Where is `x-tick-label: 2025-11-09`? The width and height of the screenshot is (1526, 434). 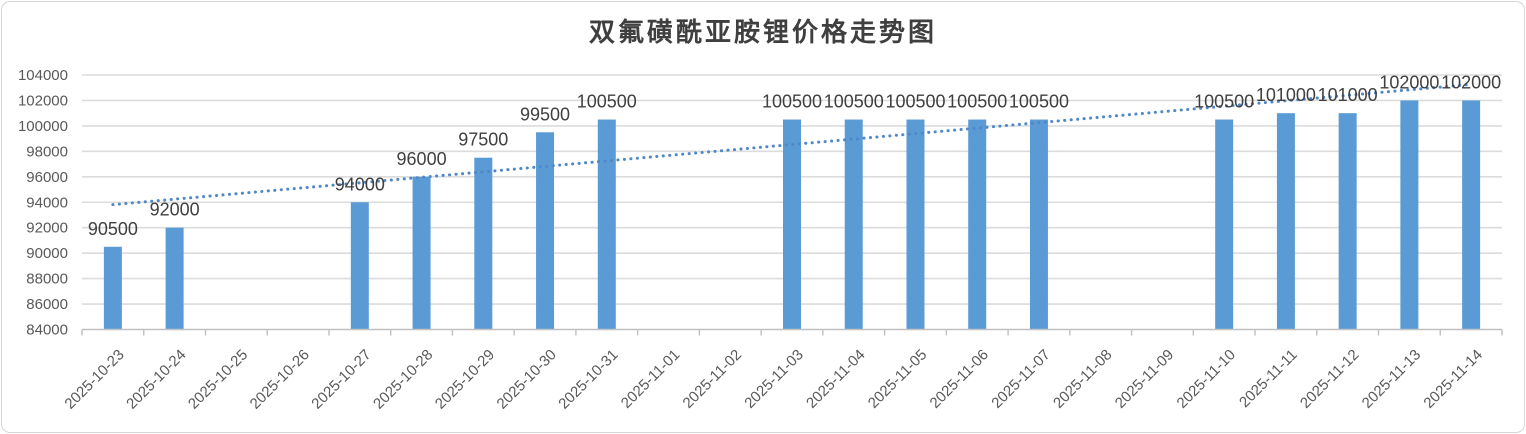
x-tick-label: 2025-11-09 is located at coordinates (1144, 378).